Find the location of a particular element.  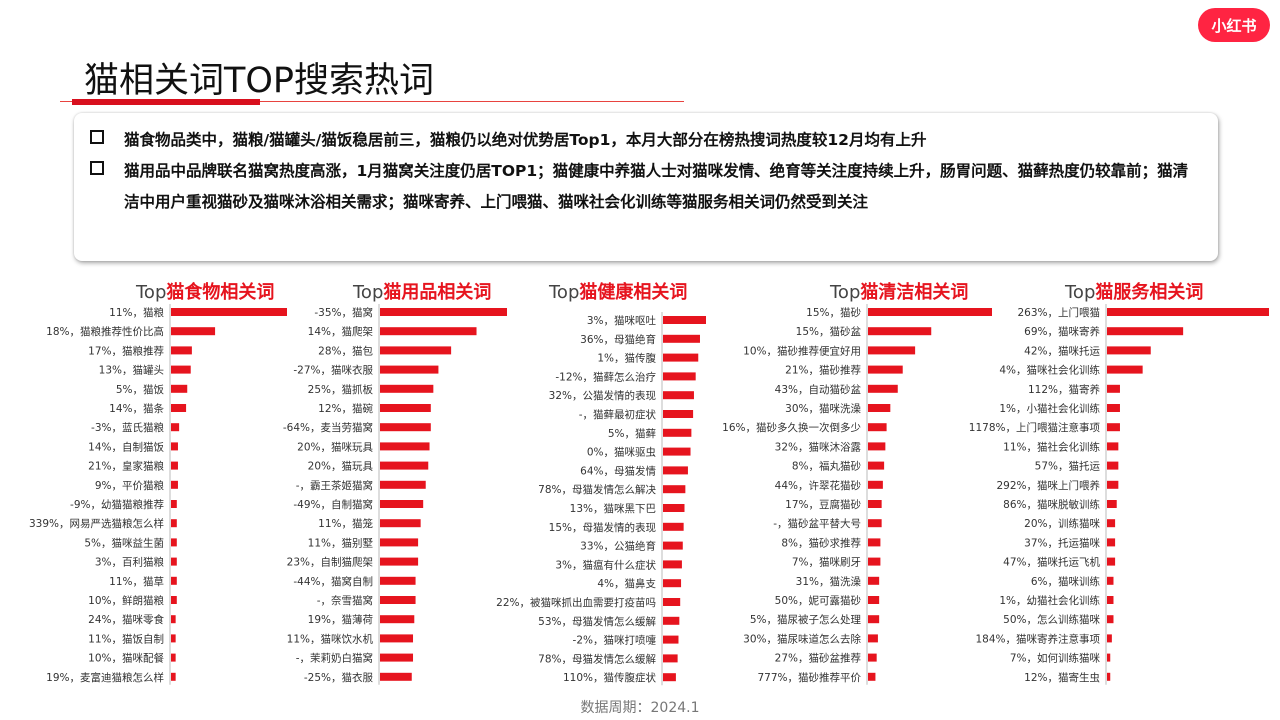

category-label: 9%，平价猫粮 is located at coordinates (130, 485).